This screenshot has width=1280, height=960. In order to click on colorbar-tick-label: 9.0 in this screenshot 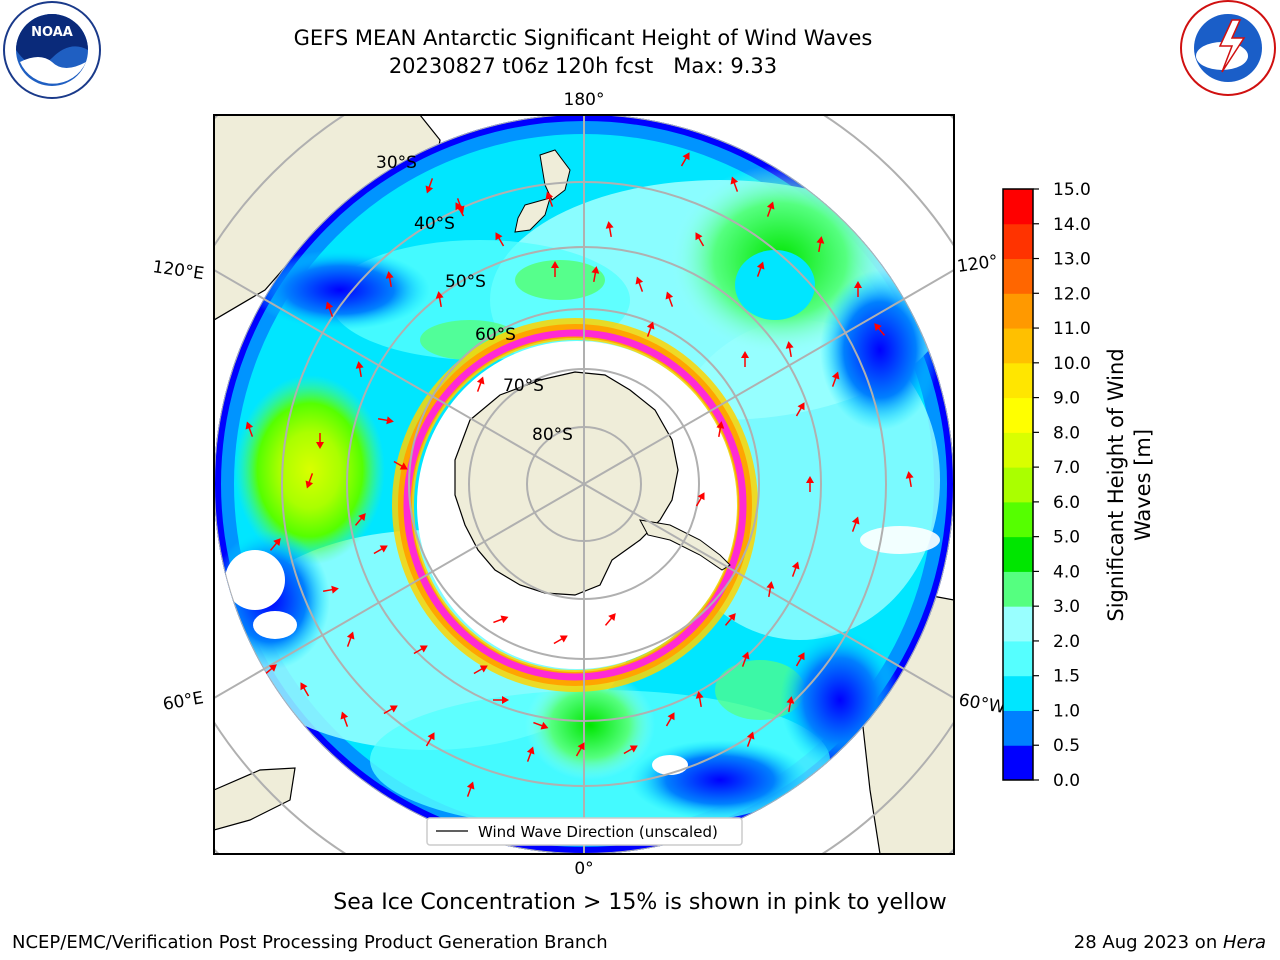, I will do `click(1066, 399)`.